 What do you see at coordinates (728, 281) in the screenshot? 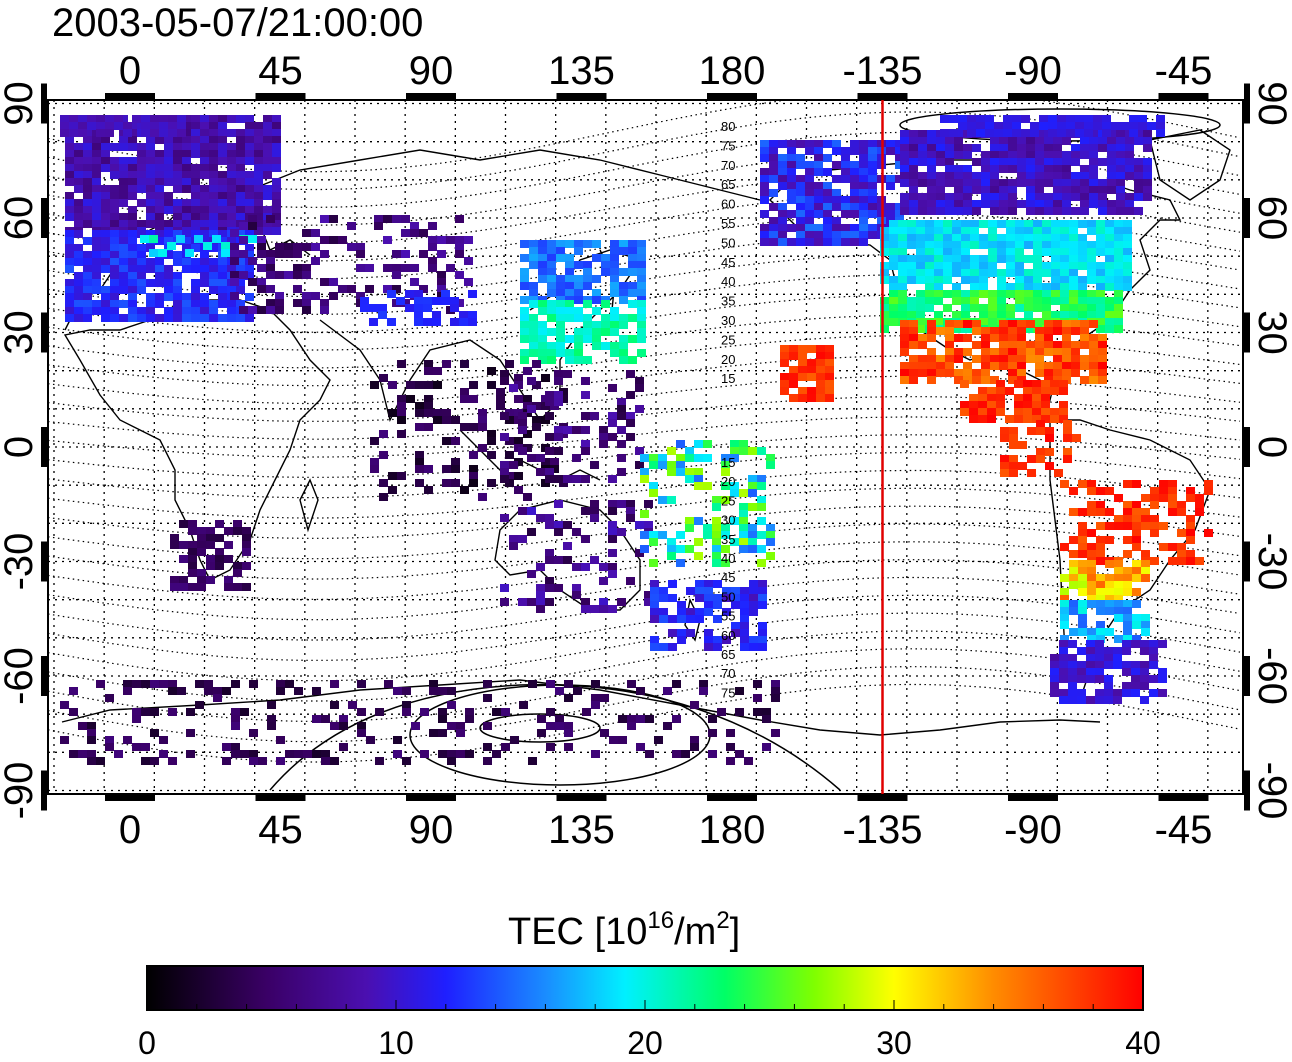
I see `contour-label-north: 40` at bounding box center [728, 281].